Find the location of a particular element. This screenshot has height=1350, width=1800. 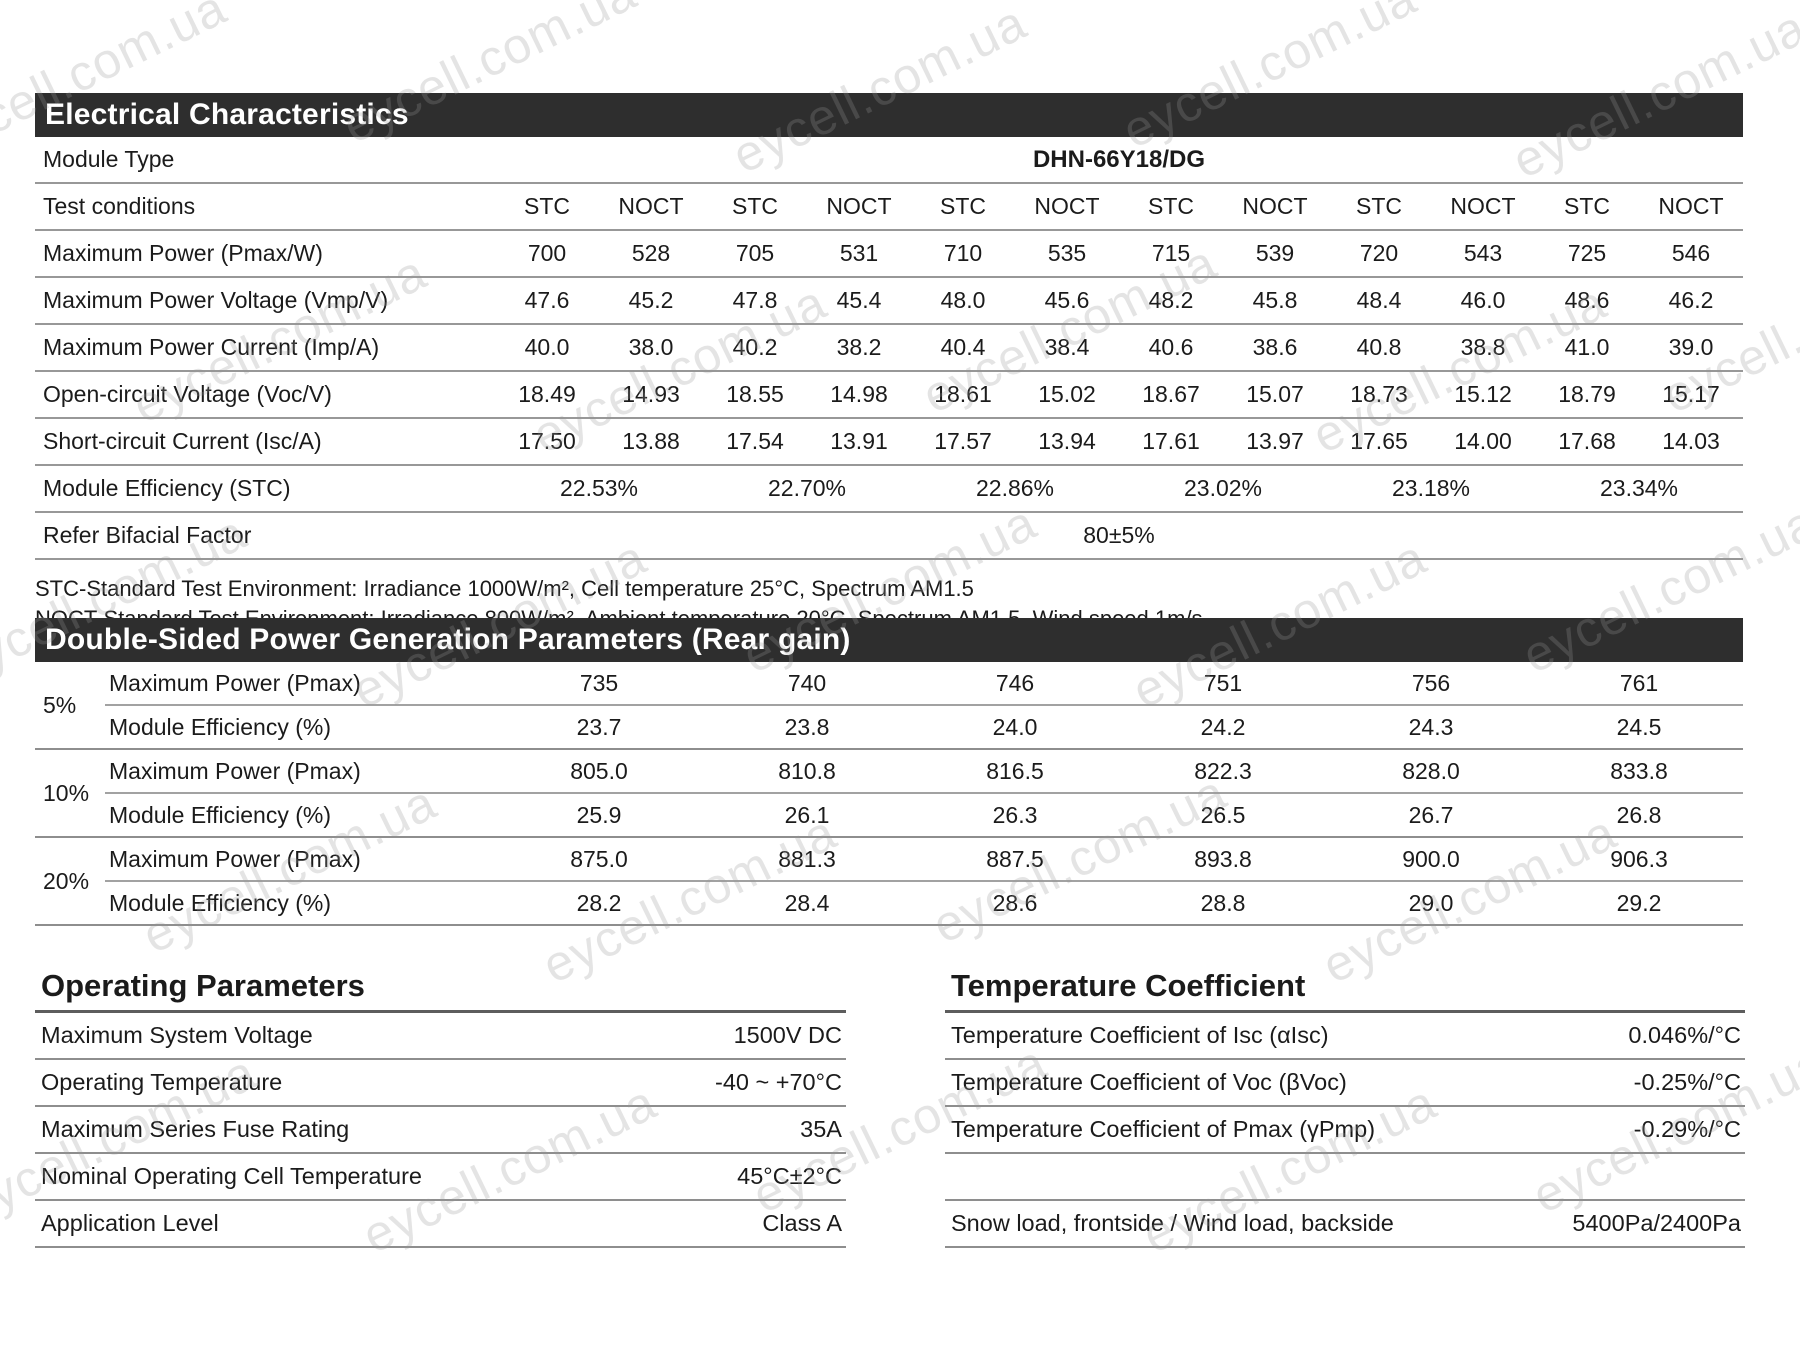

stc-value: 41.0 is located at coordinates (1587, 347).